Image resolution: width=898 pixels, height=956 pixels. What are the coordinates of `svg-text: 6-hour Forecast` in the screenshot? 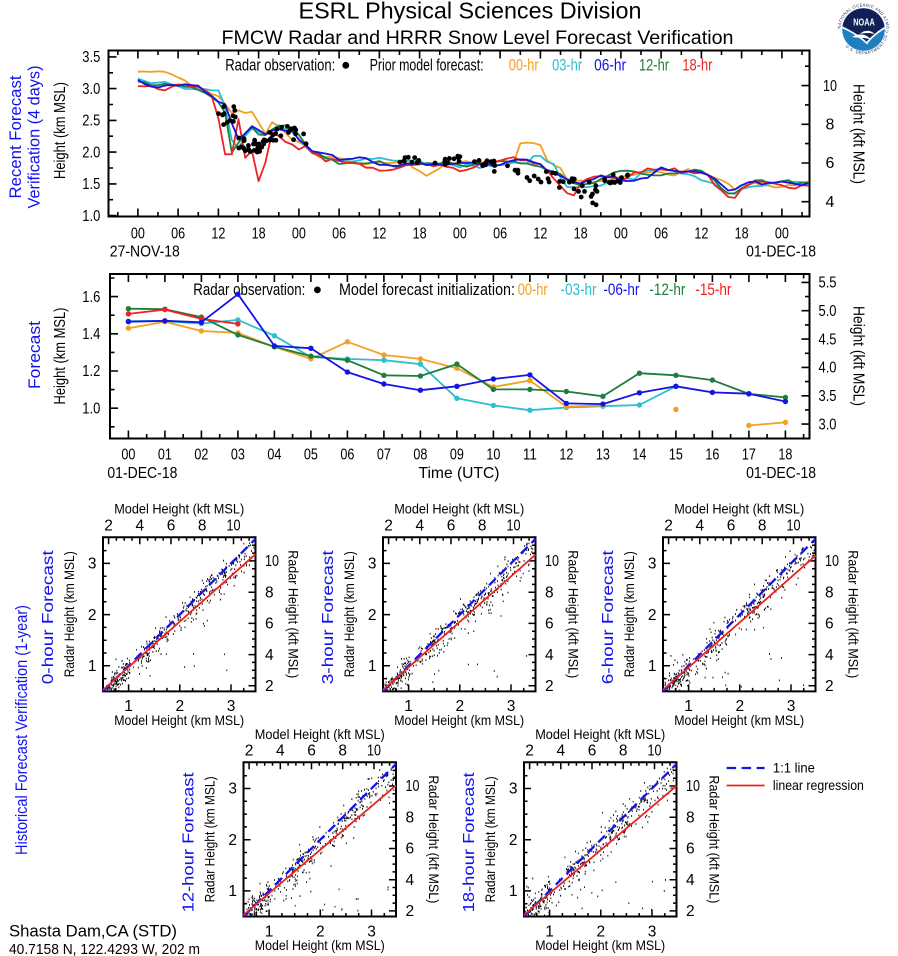 It's located at (608, 617).